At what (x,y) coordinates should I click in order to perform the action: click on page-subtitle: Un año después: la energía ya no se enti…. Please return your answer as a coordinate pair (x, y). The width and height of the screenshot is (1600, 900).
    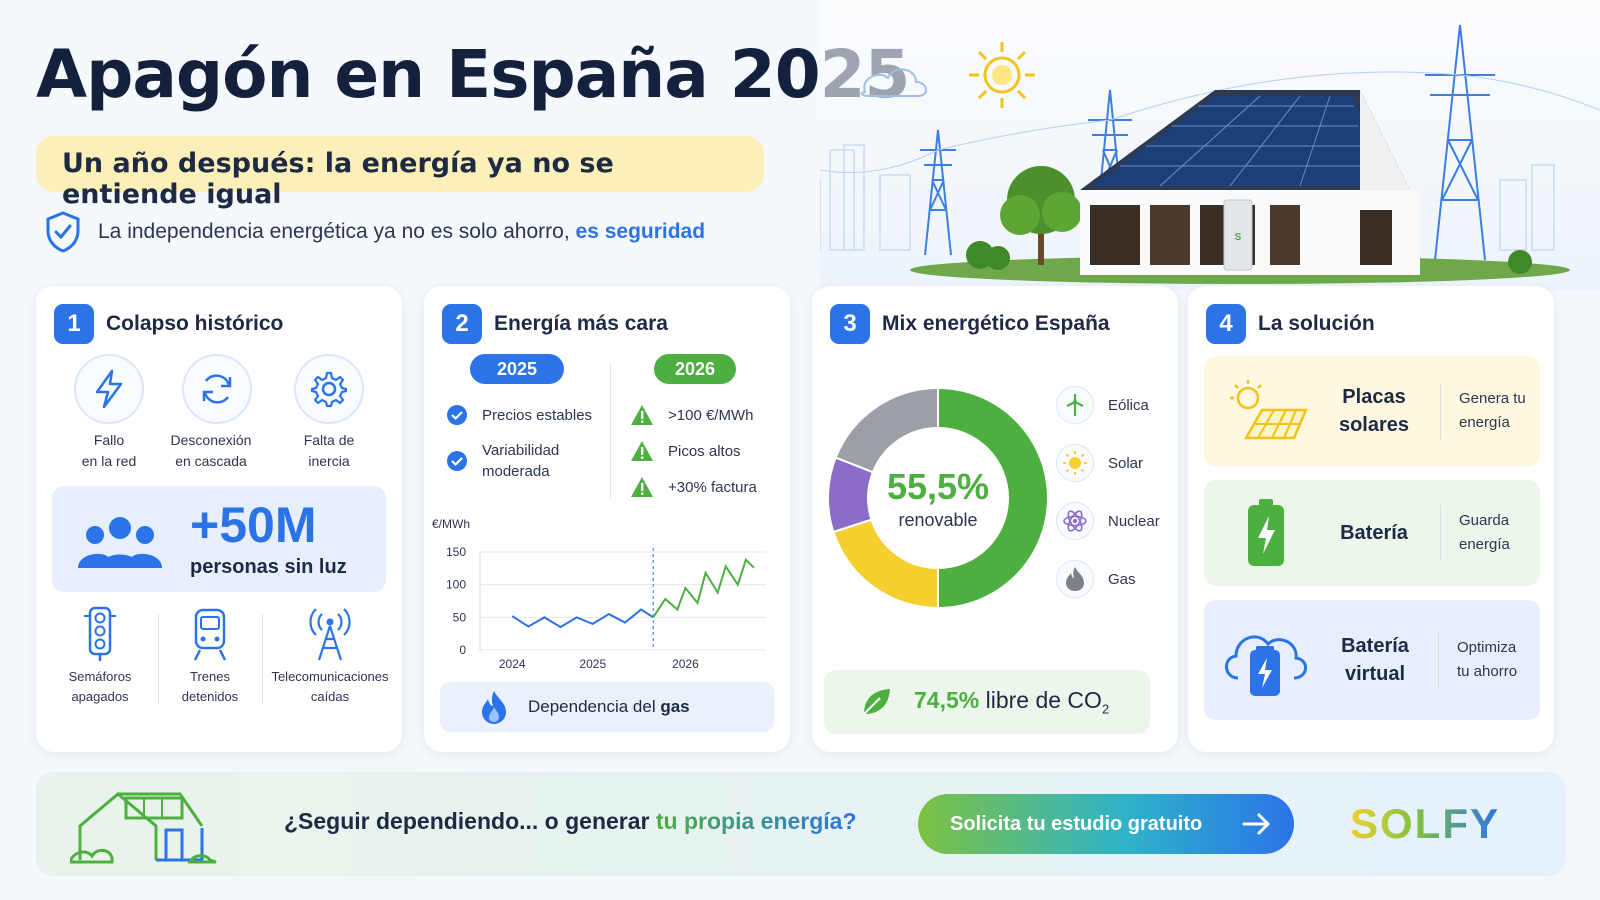
    Looking at the image, I should click on (400, 173).